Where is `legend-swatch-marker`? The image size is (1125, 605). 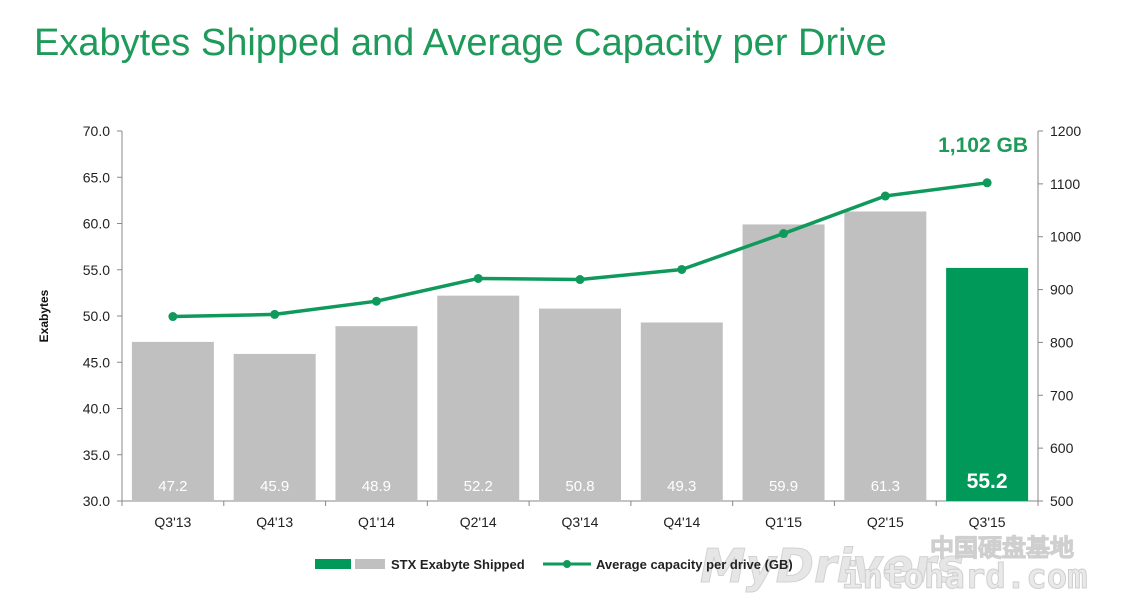
legend-swatch-marker is located at coordinates (567, 564).